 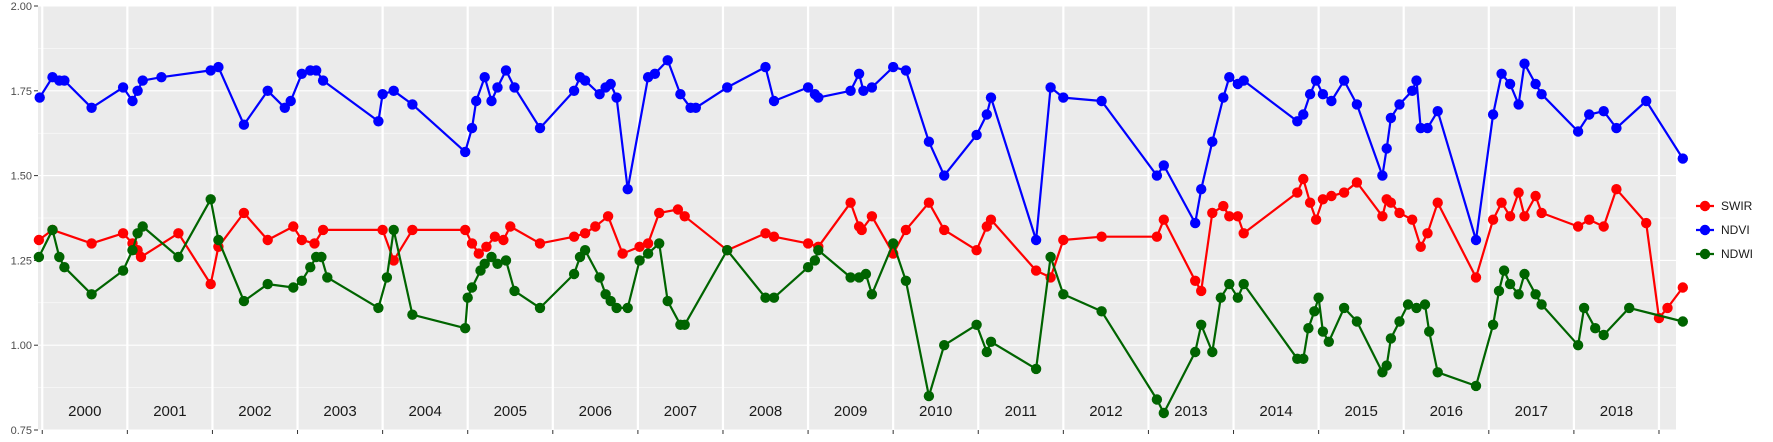 I want to click on legend-label: NDVI, so click(x=1735, y=230).